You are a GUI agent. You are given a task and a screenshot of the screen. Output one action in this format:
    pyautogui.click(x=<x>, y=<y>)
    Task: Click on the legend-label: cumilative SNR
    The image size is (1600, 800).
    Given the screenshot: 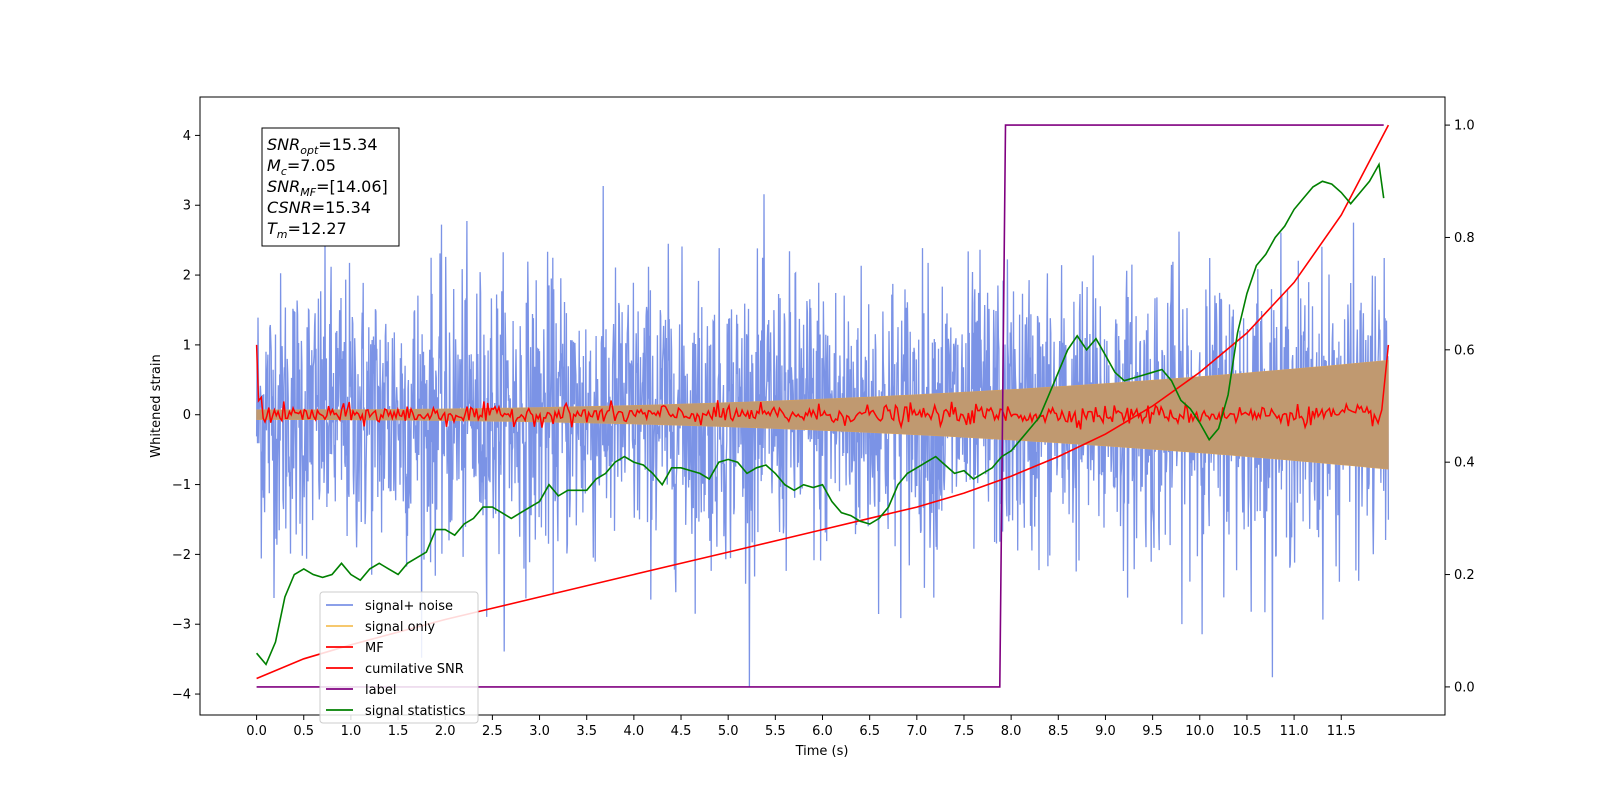 What is the action you would take?
    pyautogui.click(x=414, y=669)
    